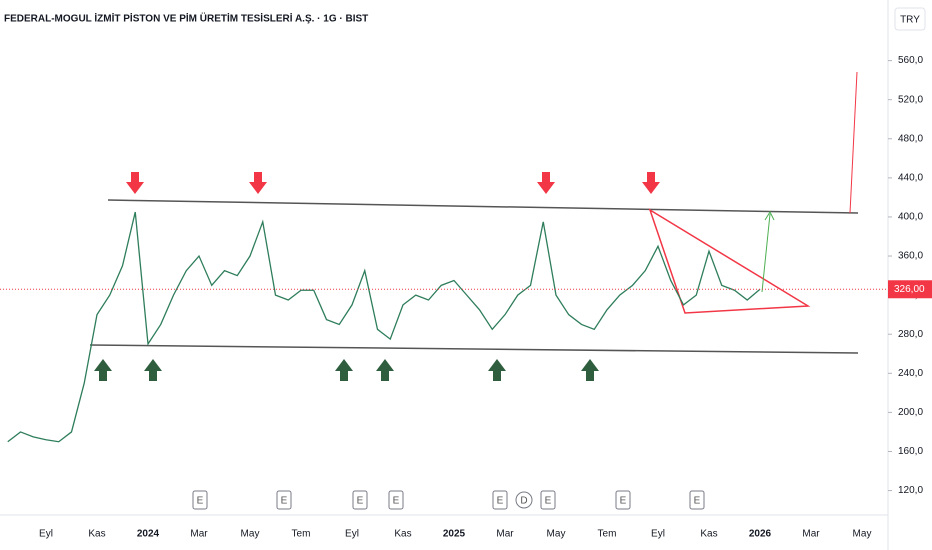 Image resolution: width=932 pixels, height=550 pixels. Describe the element at coordinates (910, 451) in the screenshot. I see `y-tick-label: 160,0` at that location.